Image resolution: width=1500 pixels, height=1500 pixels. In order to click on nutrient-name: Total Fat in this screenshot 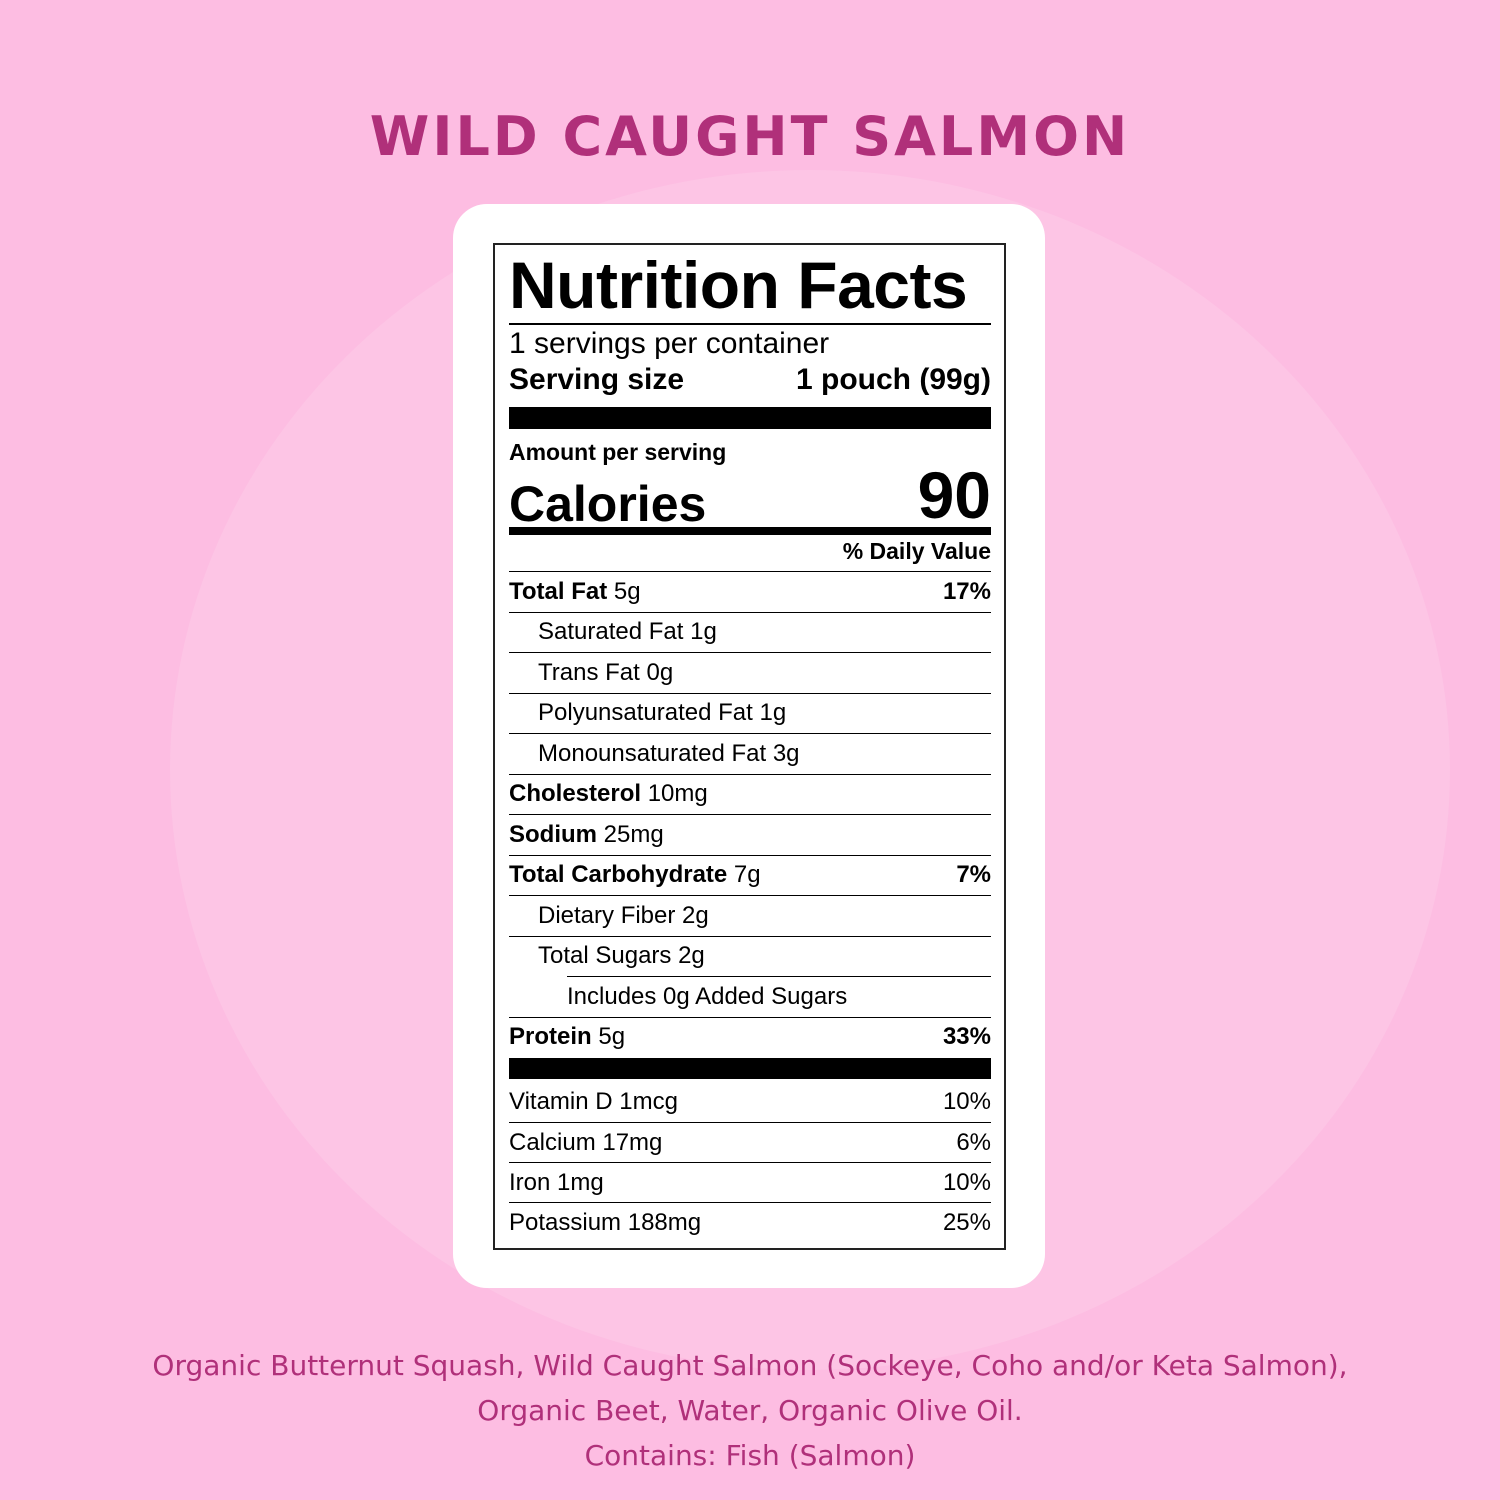, I will do `click(558, 591)`.